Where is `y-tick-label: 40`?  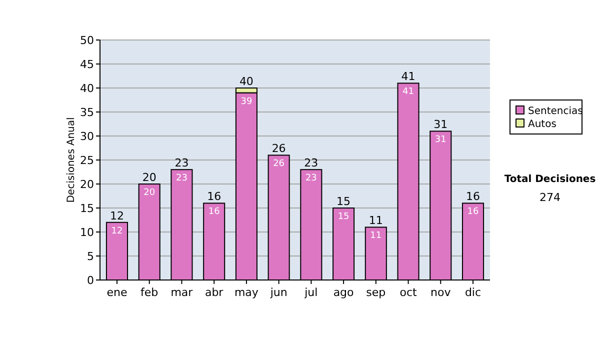
y-tick-label: 40 is located at coordinates (87, 88).